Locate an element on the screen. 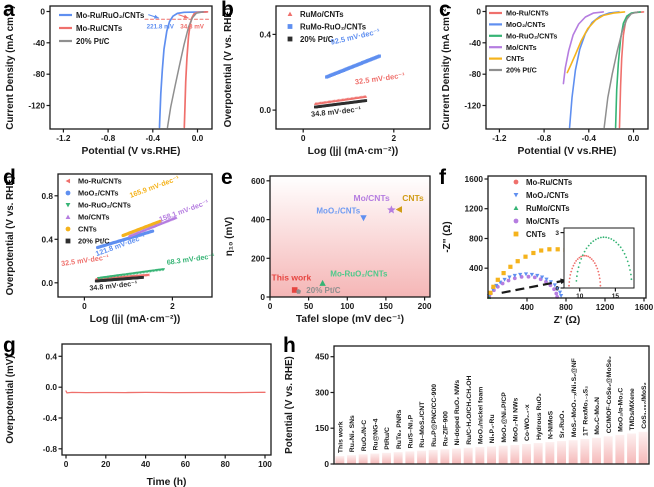 This screenshot has height=487, width=654. svg-text: Ru@NG-4 is located at coordinates (375, 434).